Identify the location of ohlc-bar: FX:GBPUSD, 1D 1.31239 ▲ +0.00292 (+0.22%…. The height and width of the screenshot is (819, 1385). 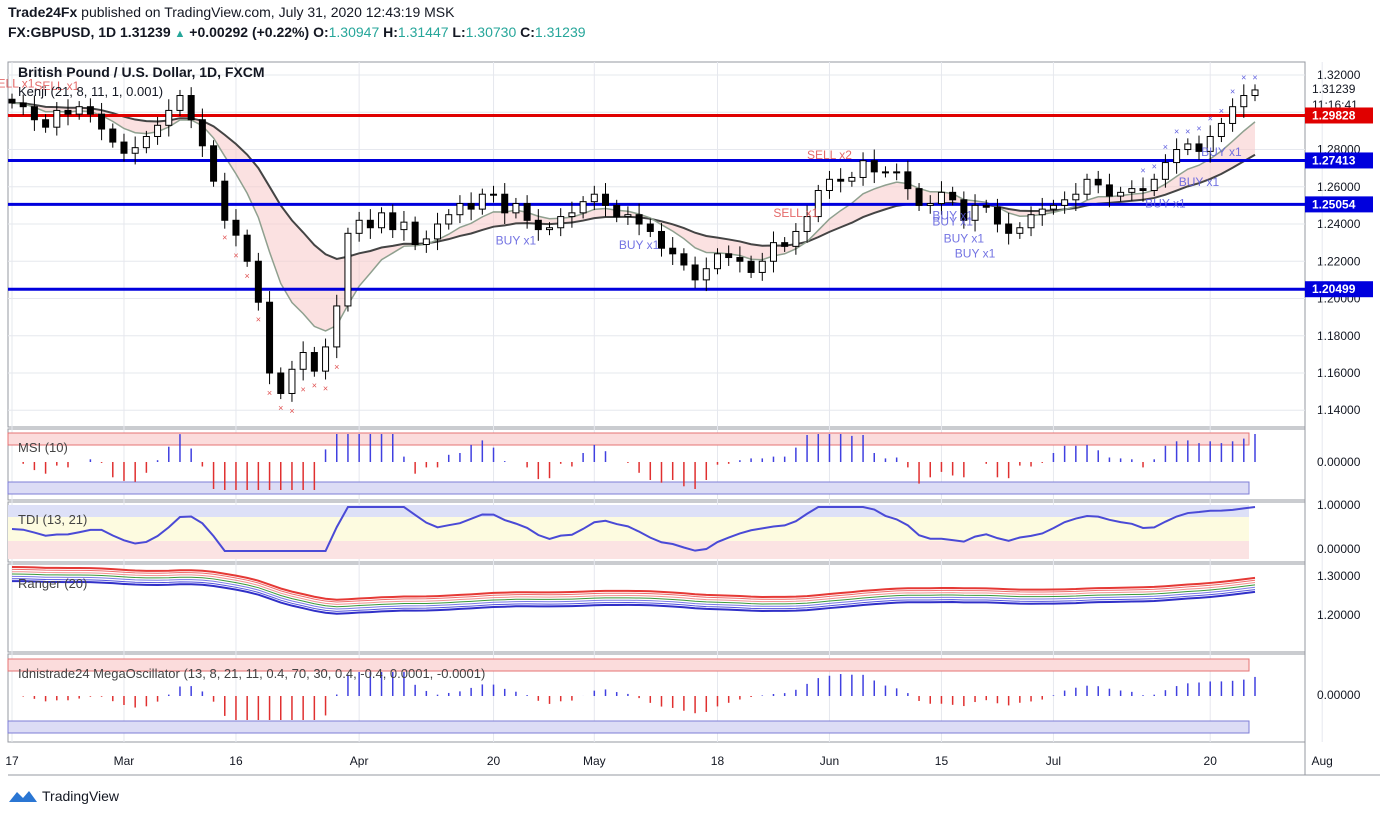
(297, 32).